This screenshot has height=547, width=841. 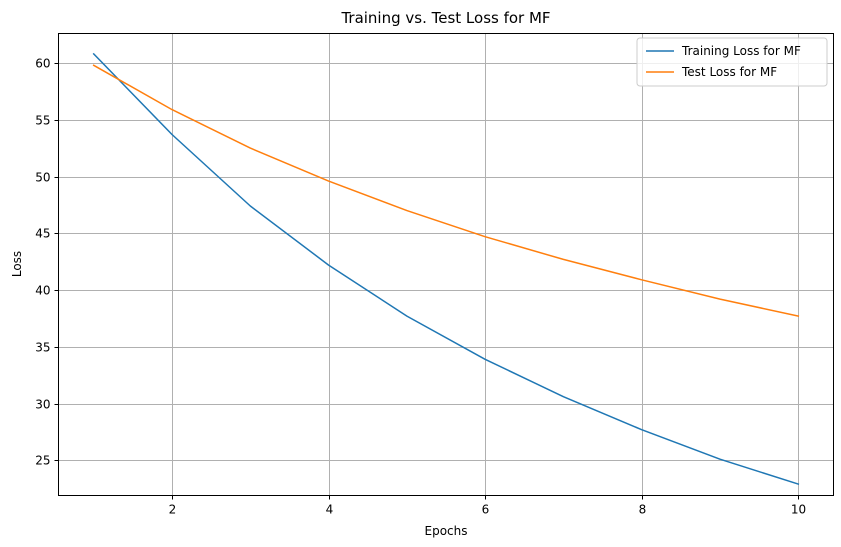 What do you see at coordinates (798, 510) in the screenshot?
I see `x-tick-label: 10` at bounding box center [798, 510].